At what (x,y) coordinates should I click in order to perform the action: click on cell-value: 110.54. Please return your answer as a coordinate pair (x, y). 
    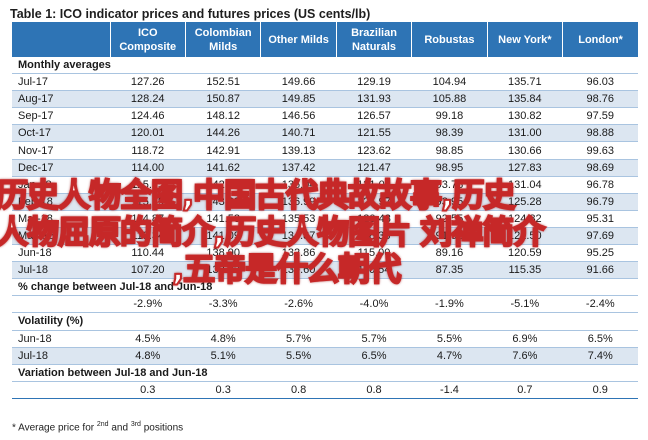
    Looking at the image, I should click on (374, 270).